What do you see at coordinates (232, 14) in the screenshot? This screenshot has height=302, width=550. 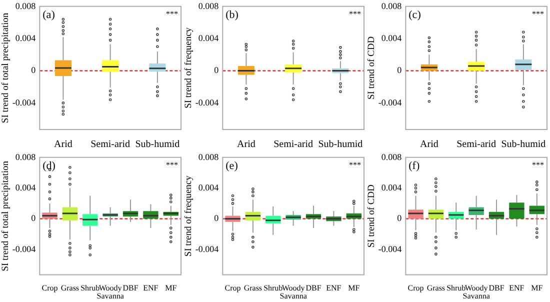 I see `chart-title: (b)` at bounding box center [232, 14].